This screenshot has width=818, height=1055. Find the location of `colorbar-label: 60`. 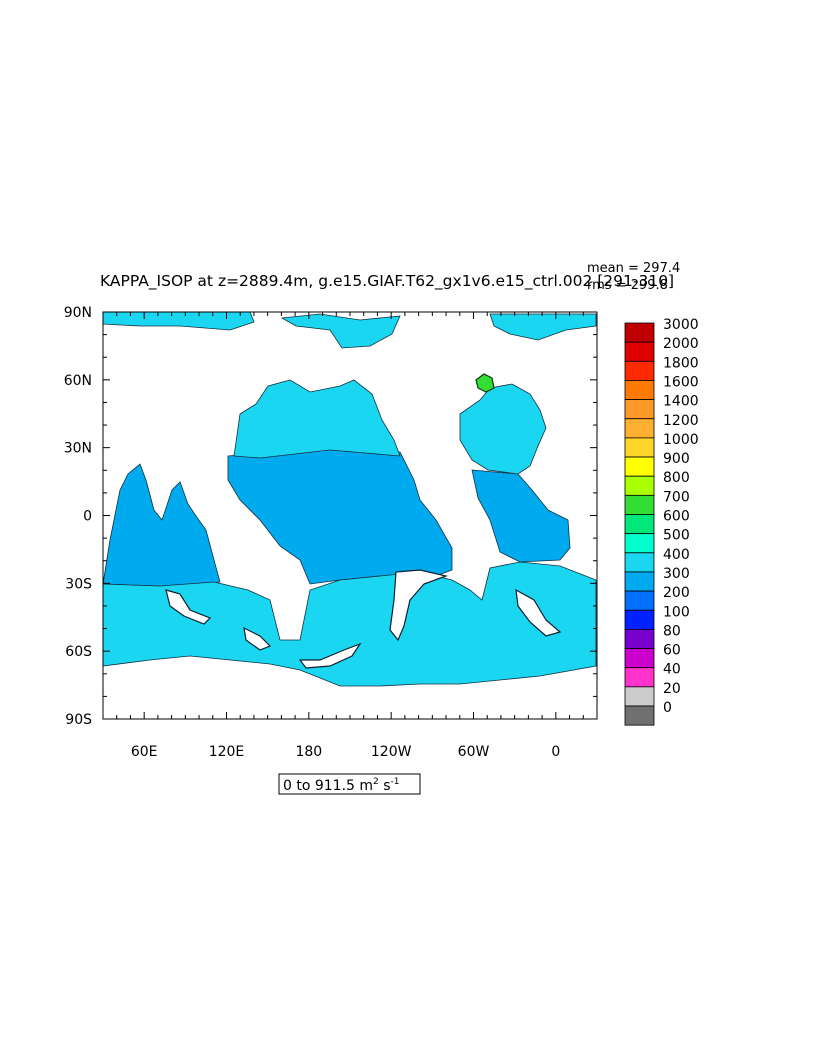

colorbar-label: 60 is located at coordinates (672, 651).